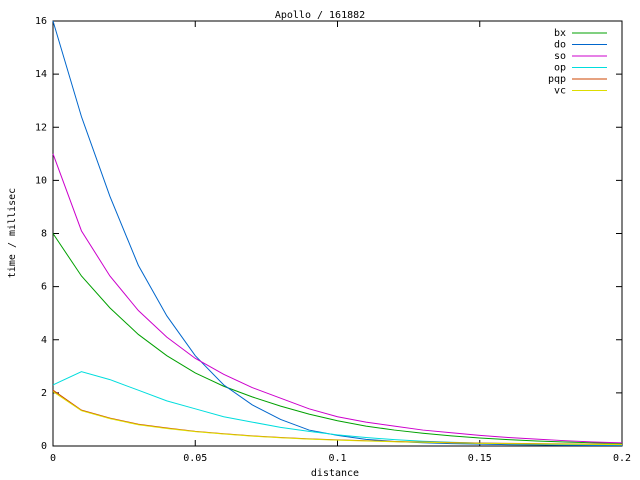  Describe the element at coordinates (41, 74) in the screenshot. I see `y-tick-label: 14` at that location.